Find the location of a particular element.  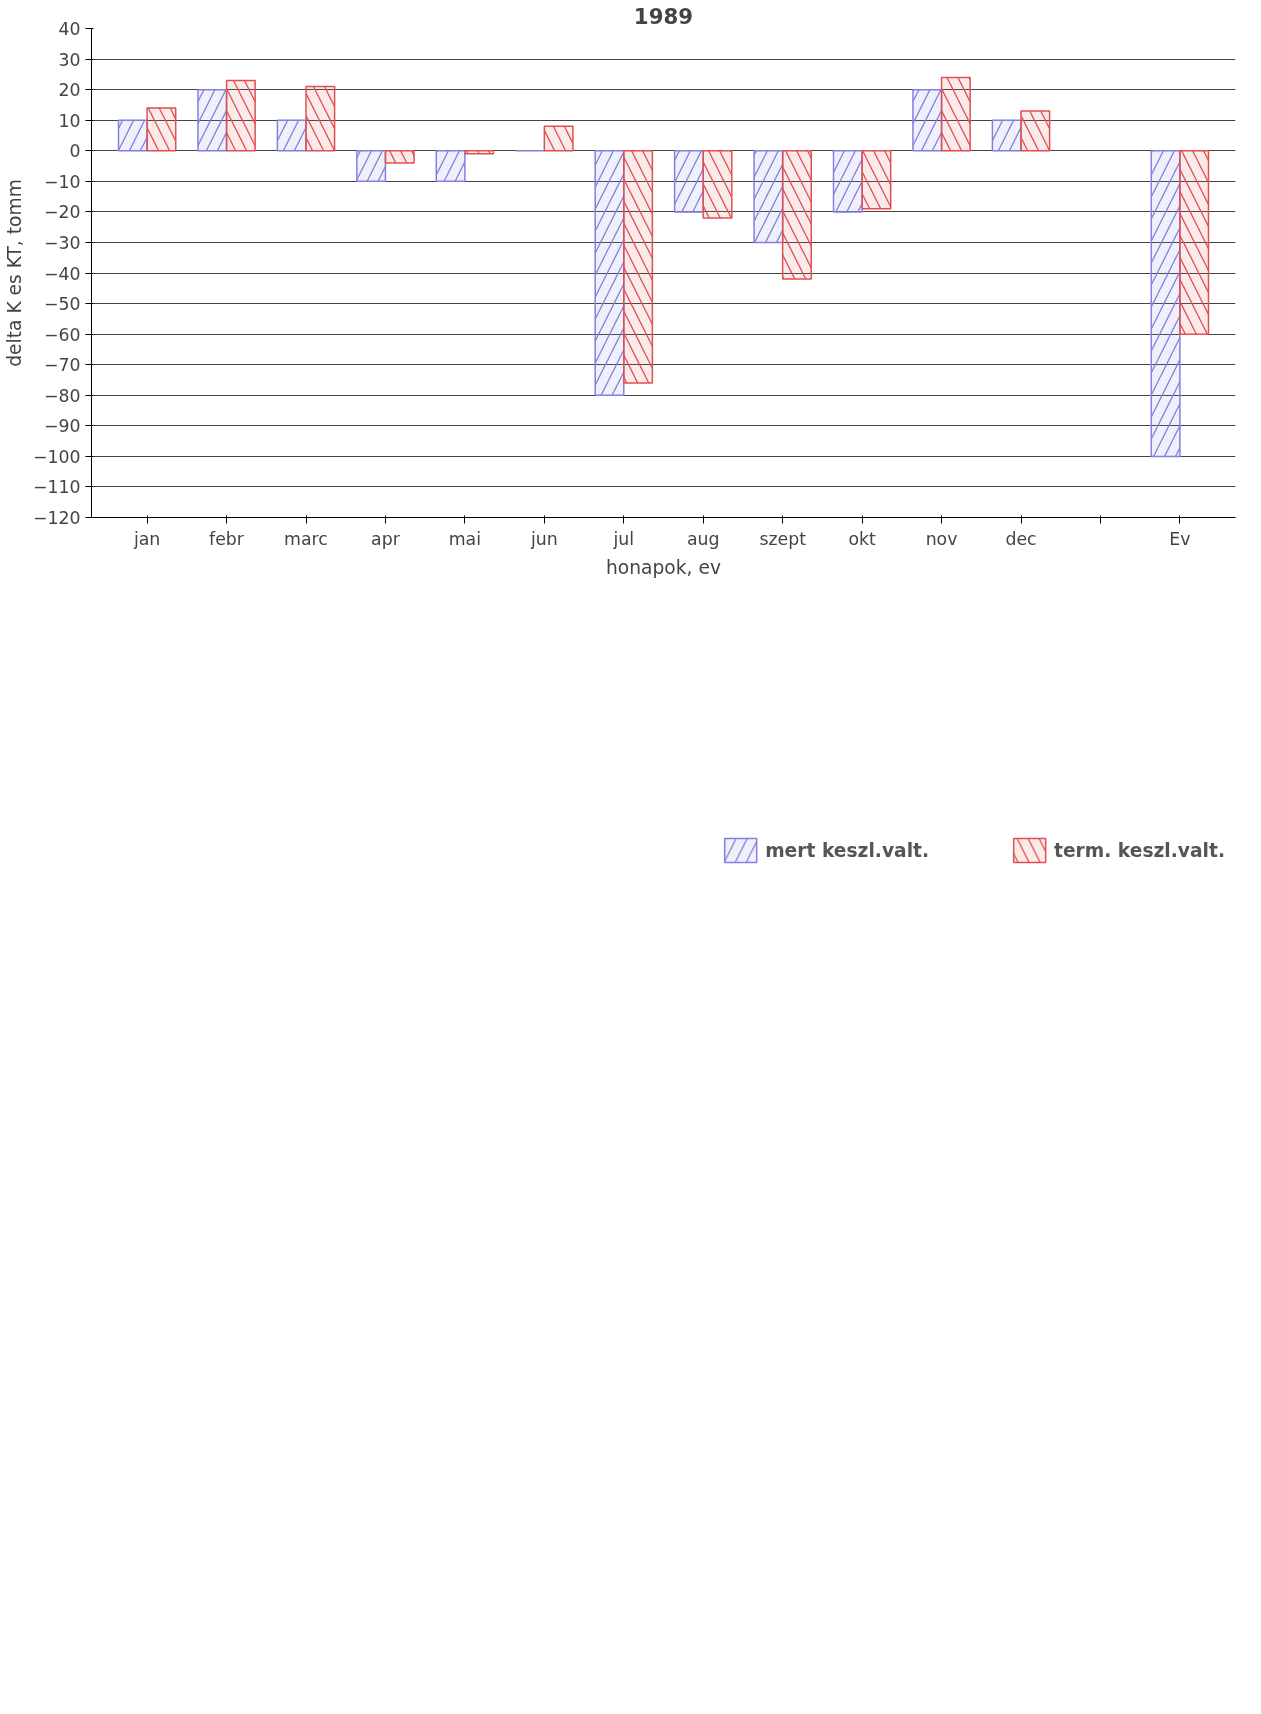

y-tick-label: −20 is located at coordinates (62, 212).